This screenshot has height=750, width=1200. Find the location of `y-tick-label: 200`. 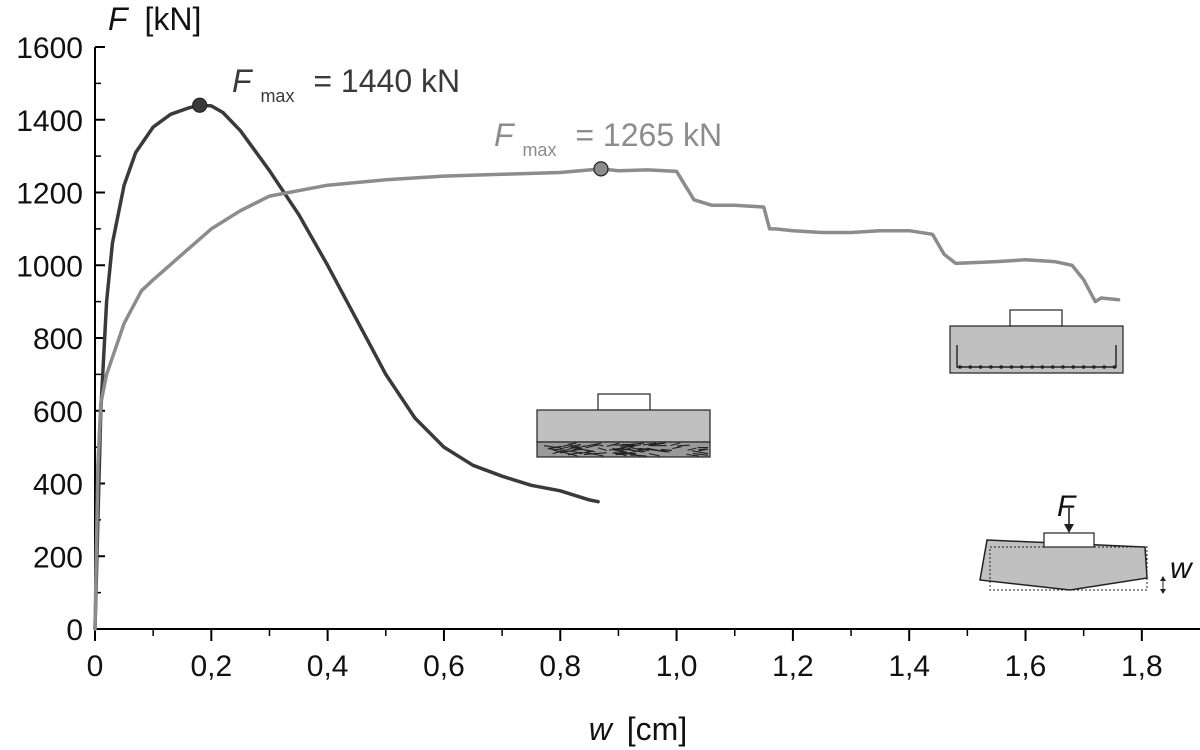

y-tick-label: 200 is located at coordinates (58, 557).